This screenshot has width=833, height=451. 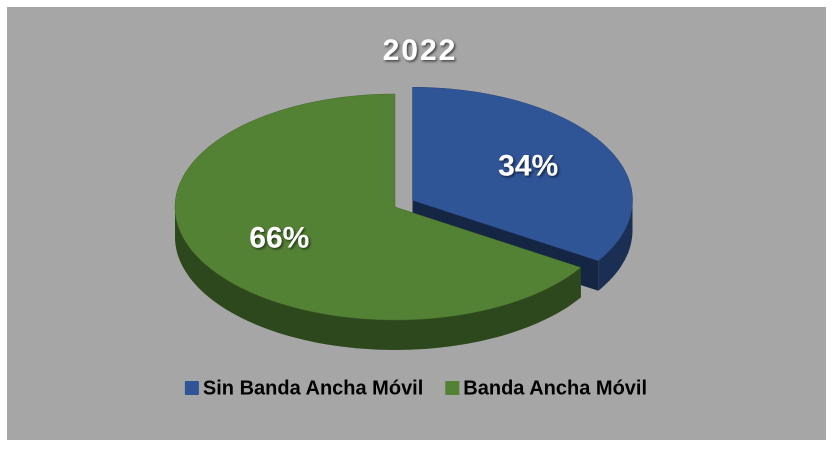 What do you see at coordinates (615, 245) in the screenshot?
I see `slice-side` at bounding box center [615, 245].